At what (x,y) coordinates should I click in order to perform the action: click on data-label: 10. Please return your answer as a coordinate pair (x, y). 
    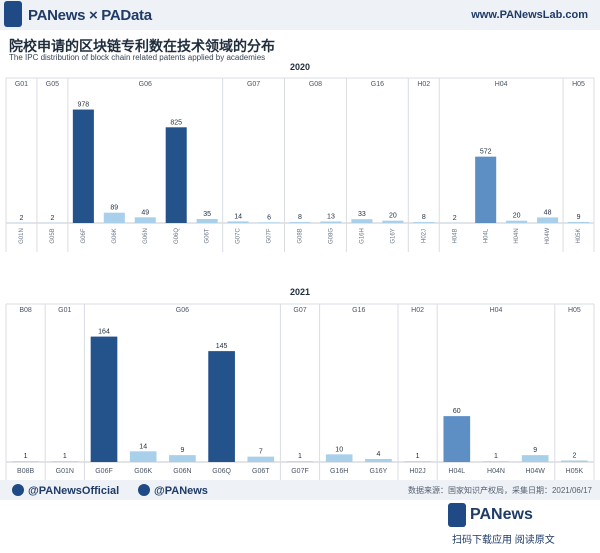
    Looking at the image, I should click on (339, 449).